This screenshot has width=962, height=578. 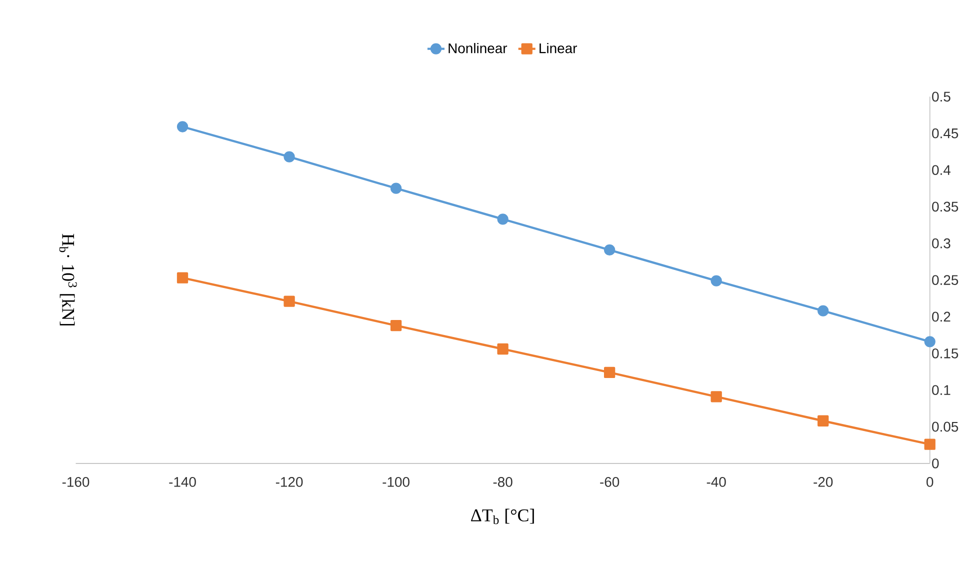 I want to click on x-tick-label: -40, so click(x=716, y=482).